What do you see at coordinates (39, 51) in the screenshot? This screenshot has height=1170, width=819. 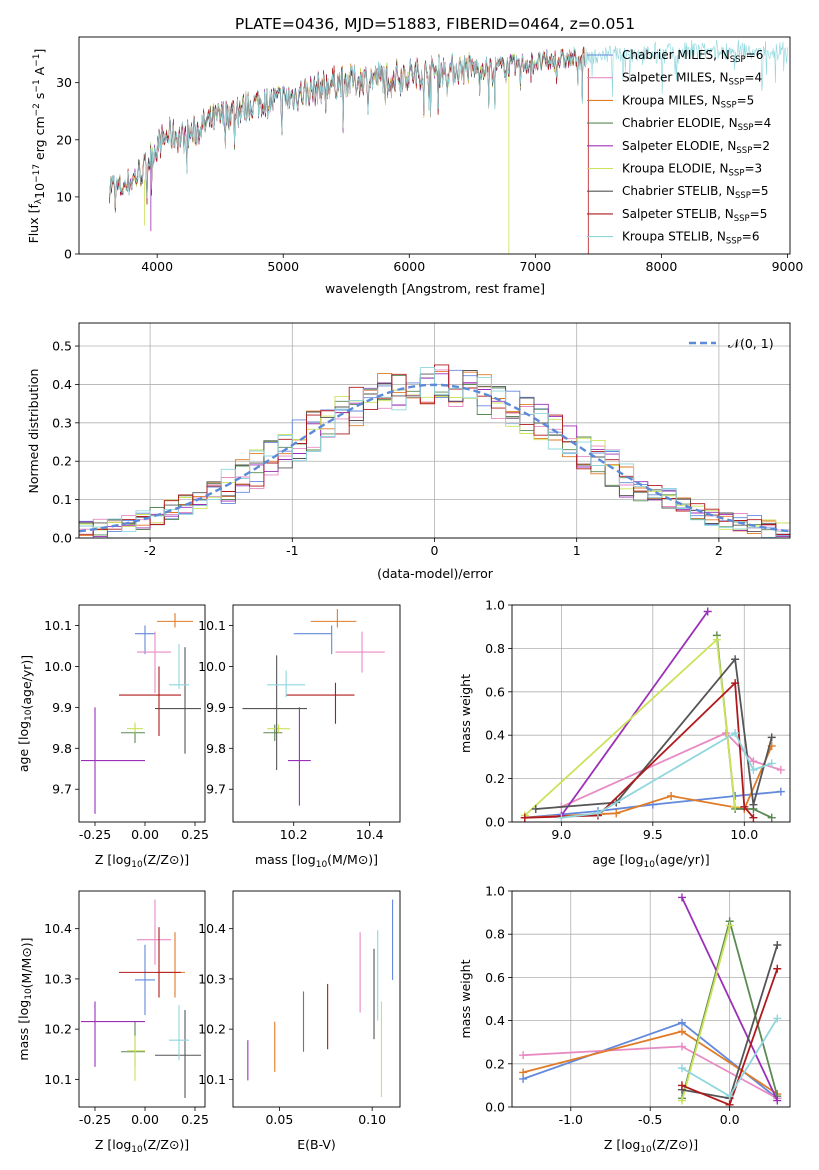 I see `y-axis-label-part: ]` at bounding box center [39, 51].